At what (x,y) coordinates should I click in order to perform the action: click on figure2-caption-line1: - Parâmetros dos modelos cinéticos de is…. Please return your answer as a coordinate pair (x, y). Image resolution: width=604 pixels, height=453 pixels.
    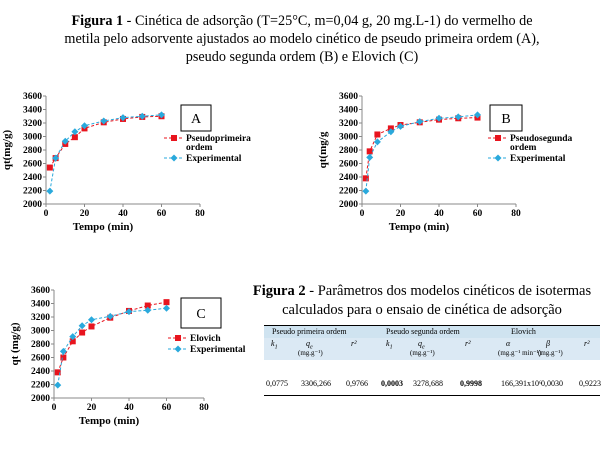
    Looking at the image, I should click on (448, 291).